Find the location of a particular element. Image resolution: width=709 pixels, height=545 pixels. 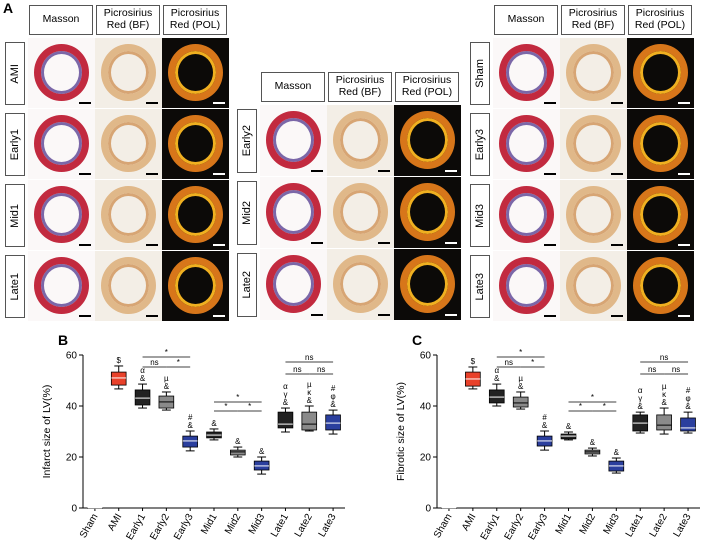

x-tick-label: Mid2 is located at coordinates (588, 524).